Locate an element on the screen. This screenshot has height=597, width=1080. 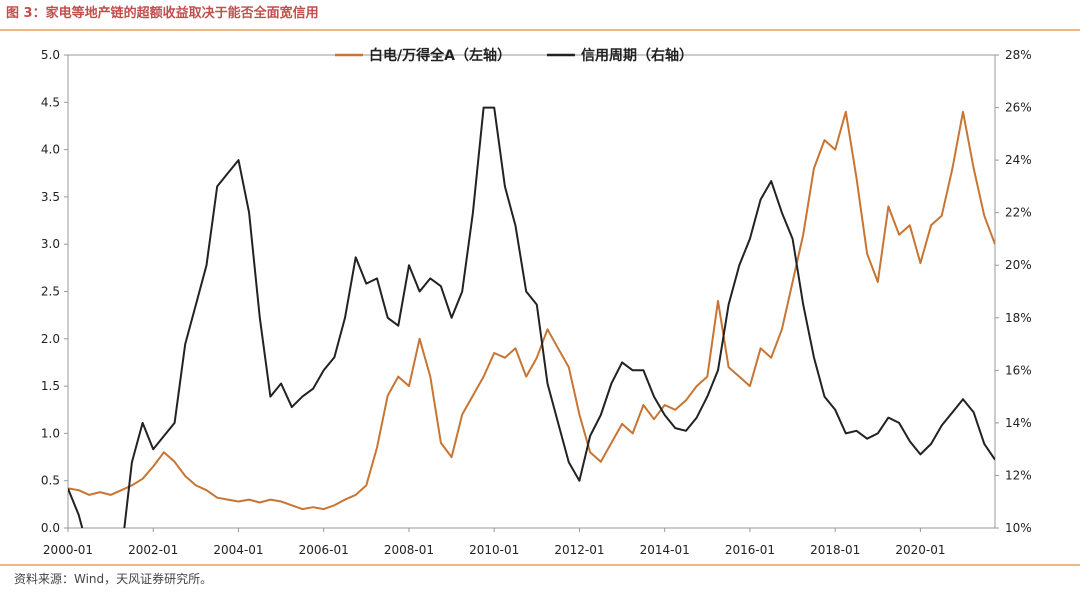
y2-tick-label: 10% is located at coordinates (1018, 528).